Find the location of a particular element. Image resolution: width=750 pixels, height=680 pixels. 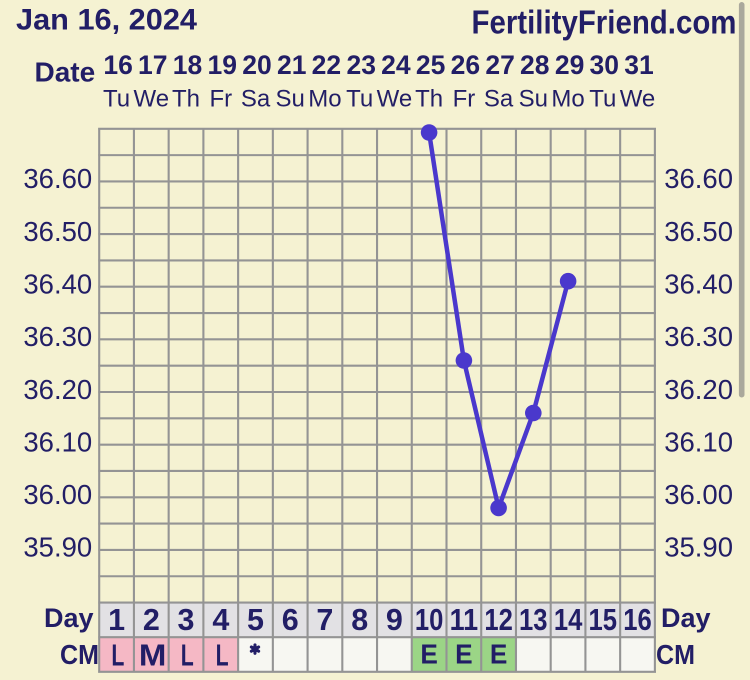

svg-text: 24 is located at coordinates (396, 65).